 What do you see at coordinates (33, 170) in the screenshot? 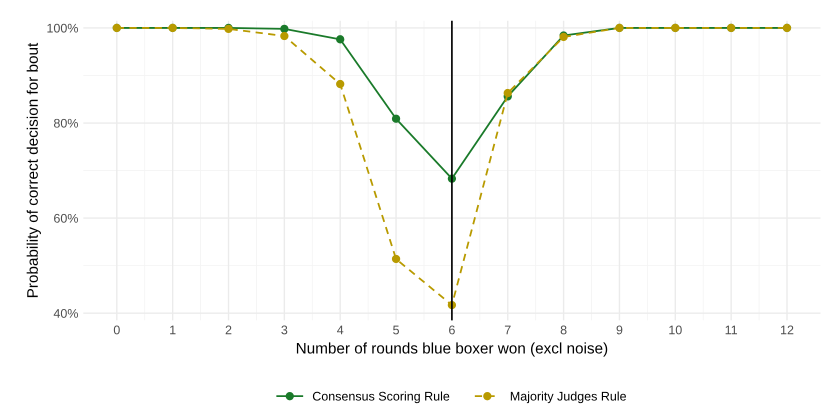
I see `y-axis-title: Probability of correct decision for bout` at bounding box center [33, 170].